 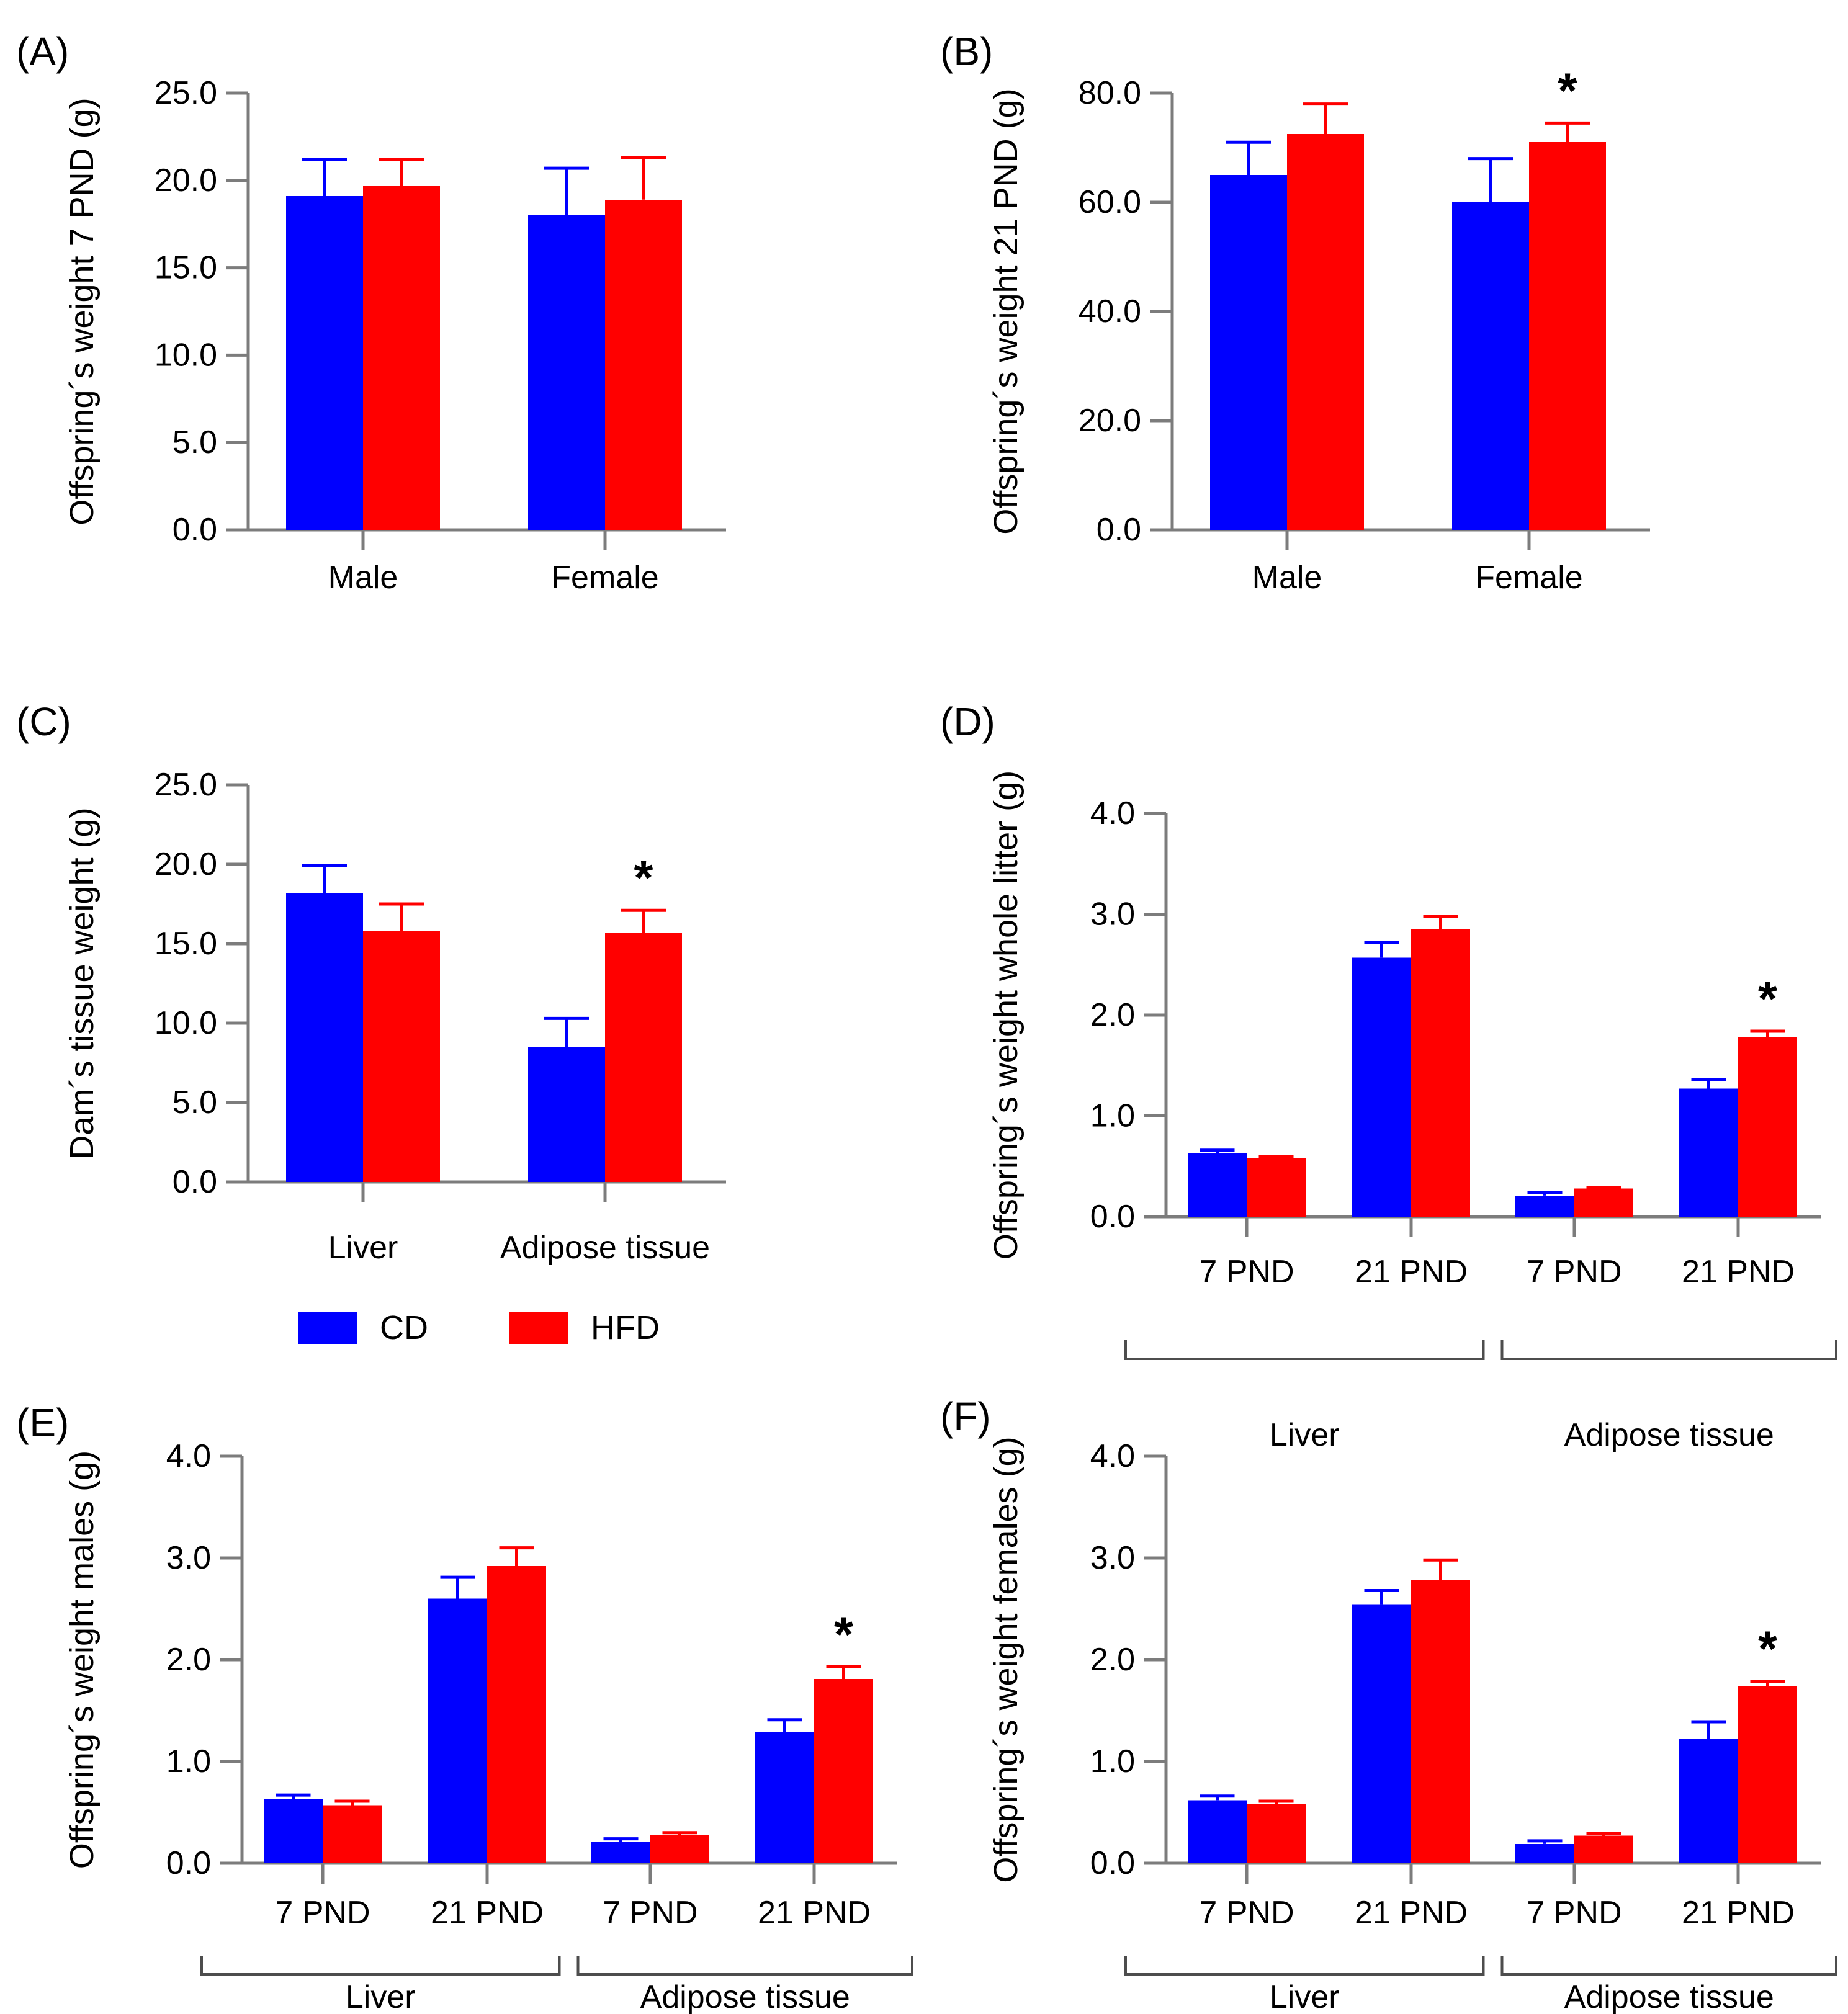 I want to click on legend-label-hfd: HFD, so click(x=625, y=1327).